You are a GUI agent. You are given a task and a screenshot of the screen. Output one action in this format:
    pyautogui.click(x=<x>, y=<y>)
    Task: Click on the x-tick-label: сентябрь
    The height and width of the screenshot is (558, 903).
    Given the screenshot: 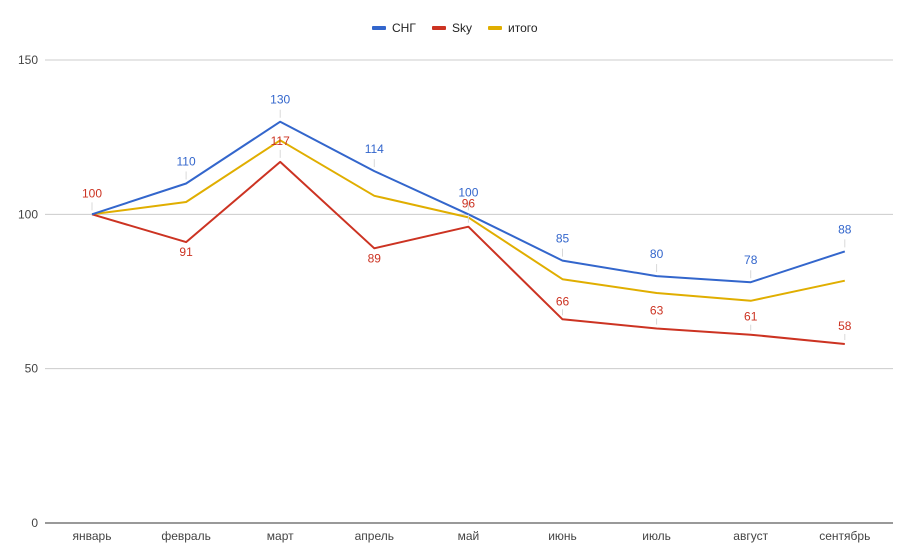 What is the action you would take?
    pyautogui.click(x=844, y=536)
    